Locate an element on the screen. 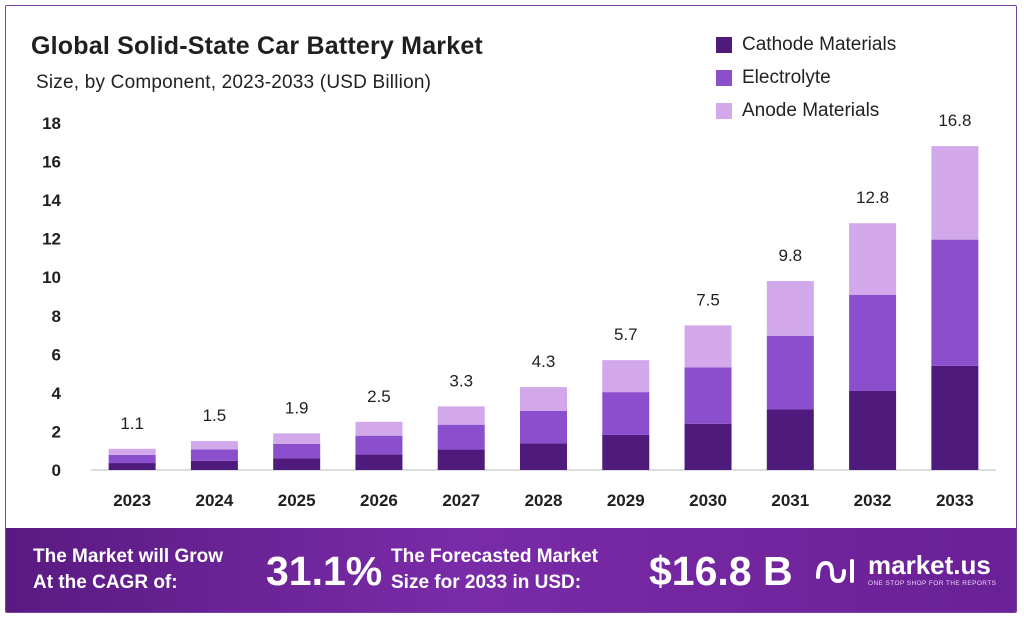 This screenshot has height=621, width=1024. bar-segment-cathode-2028 is located at coordinates (543, 456).